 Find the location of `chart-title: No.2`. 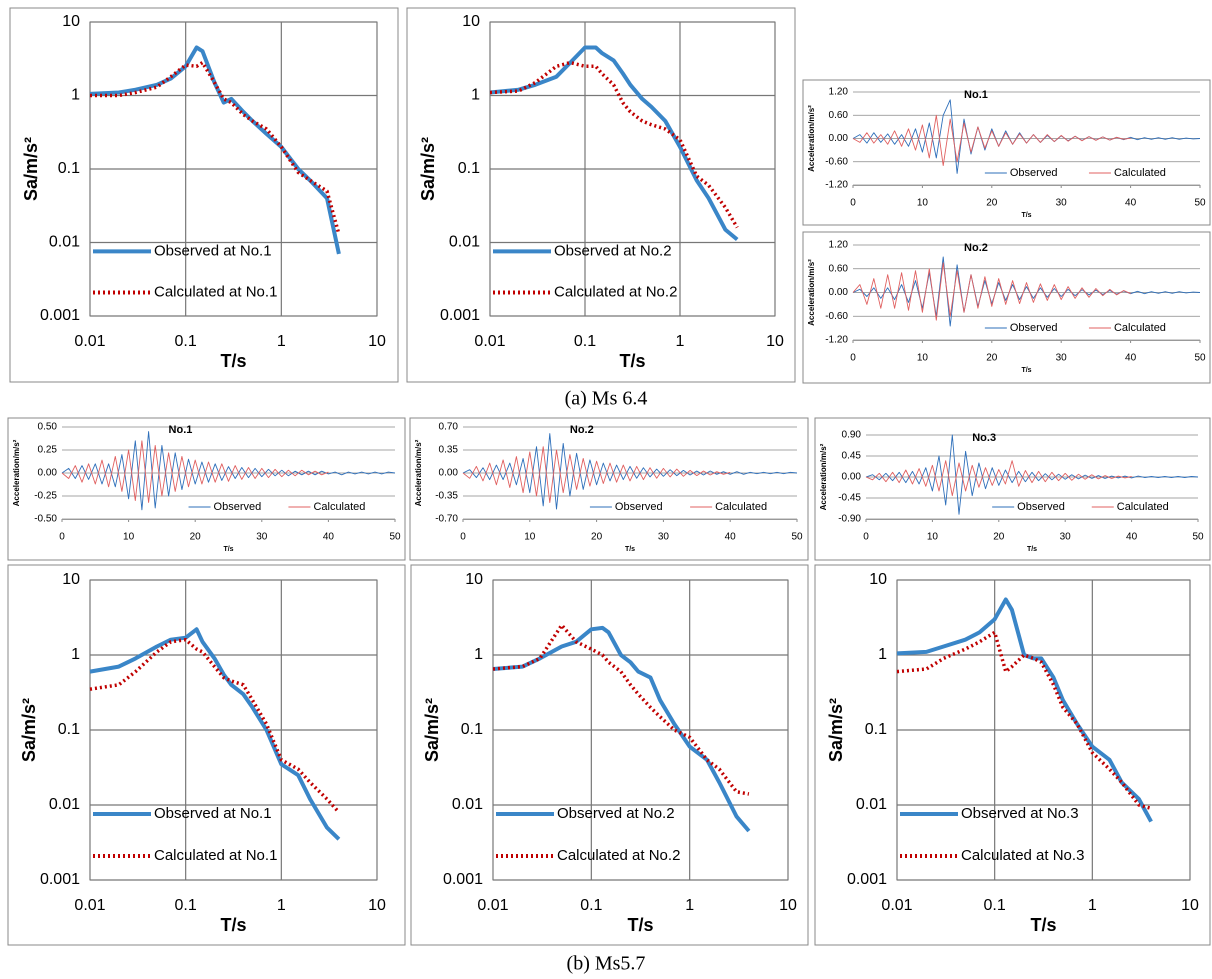

chart-title: No.2 is located at coordinates (976, 248).